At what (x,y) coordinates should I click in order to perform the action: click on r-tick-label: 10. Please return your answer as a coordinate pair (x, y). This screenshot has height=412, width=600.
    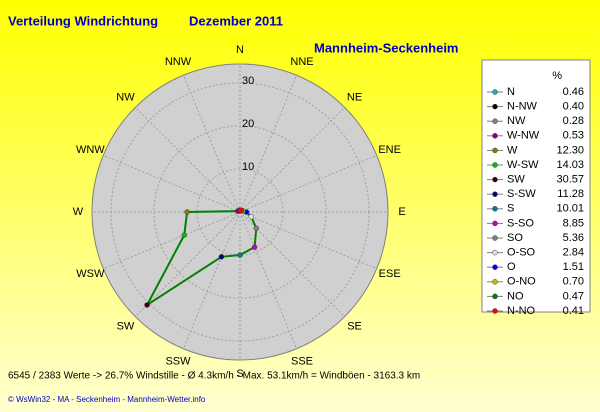
    Looking at the image, I should click on (248, 167).